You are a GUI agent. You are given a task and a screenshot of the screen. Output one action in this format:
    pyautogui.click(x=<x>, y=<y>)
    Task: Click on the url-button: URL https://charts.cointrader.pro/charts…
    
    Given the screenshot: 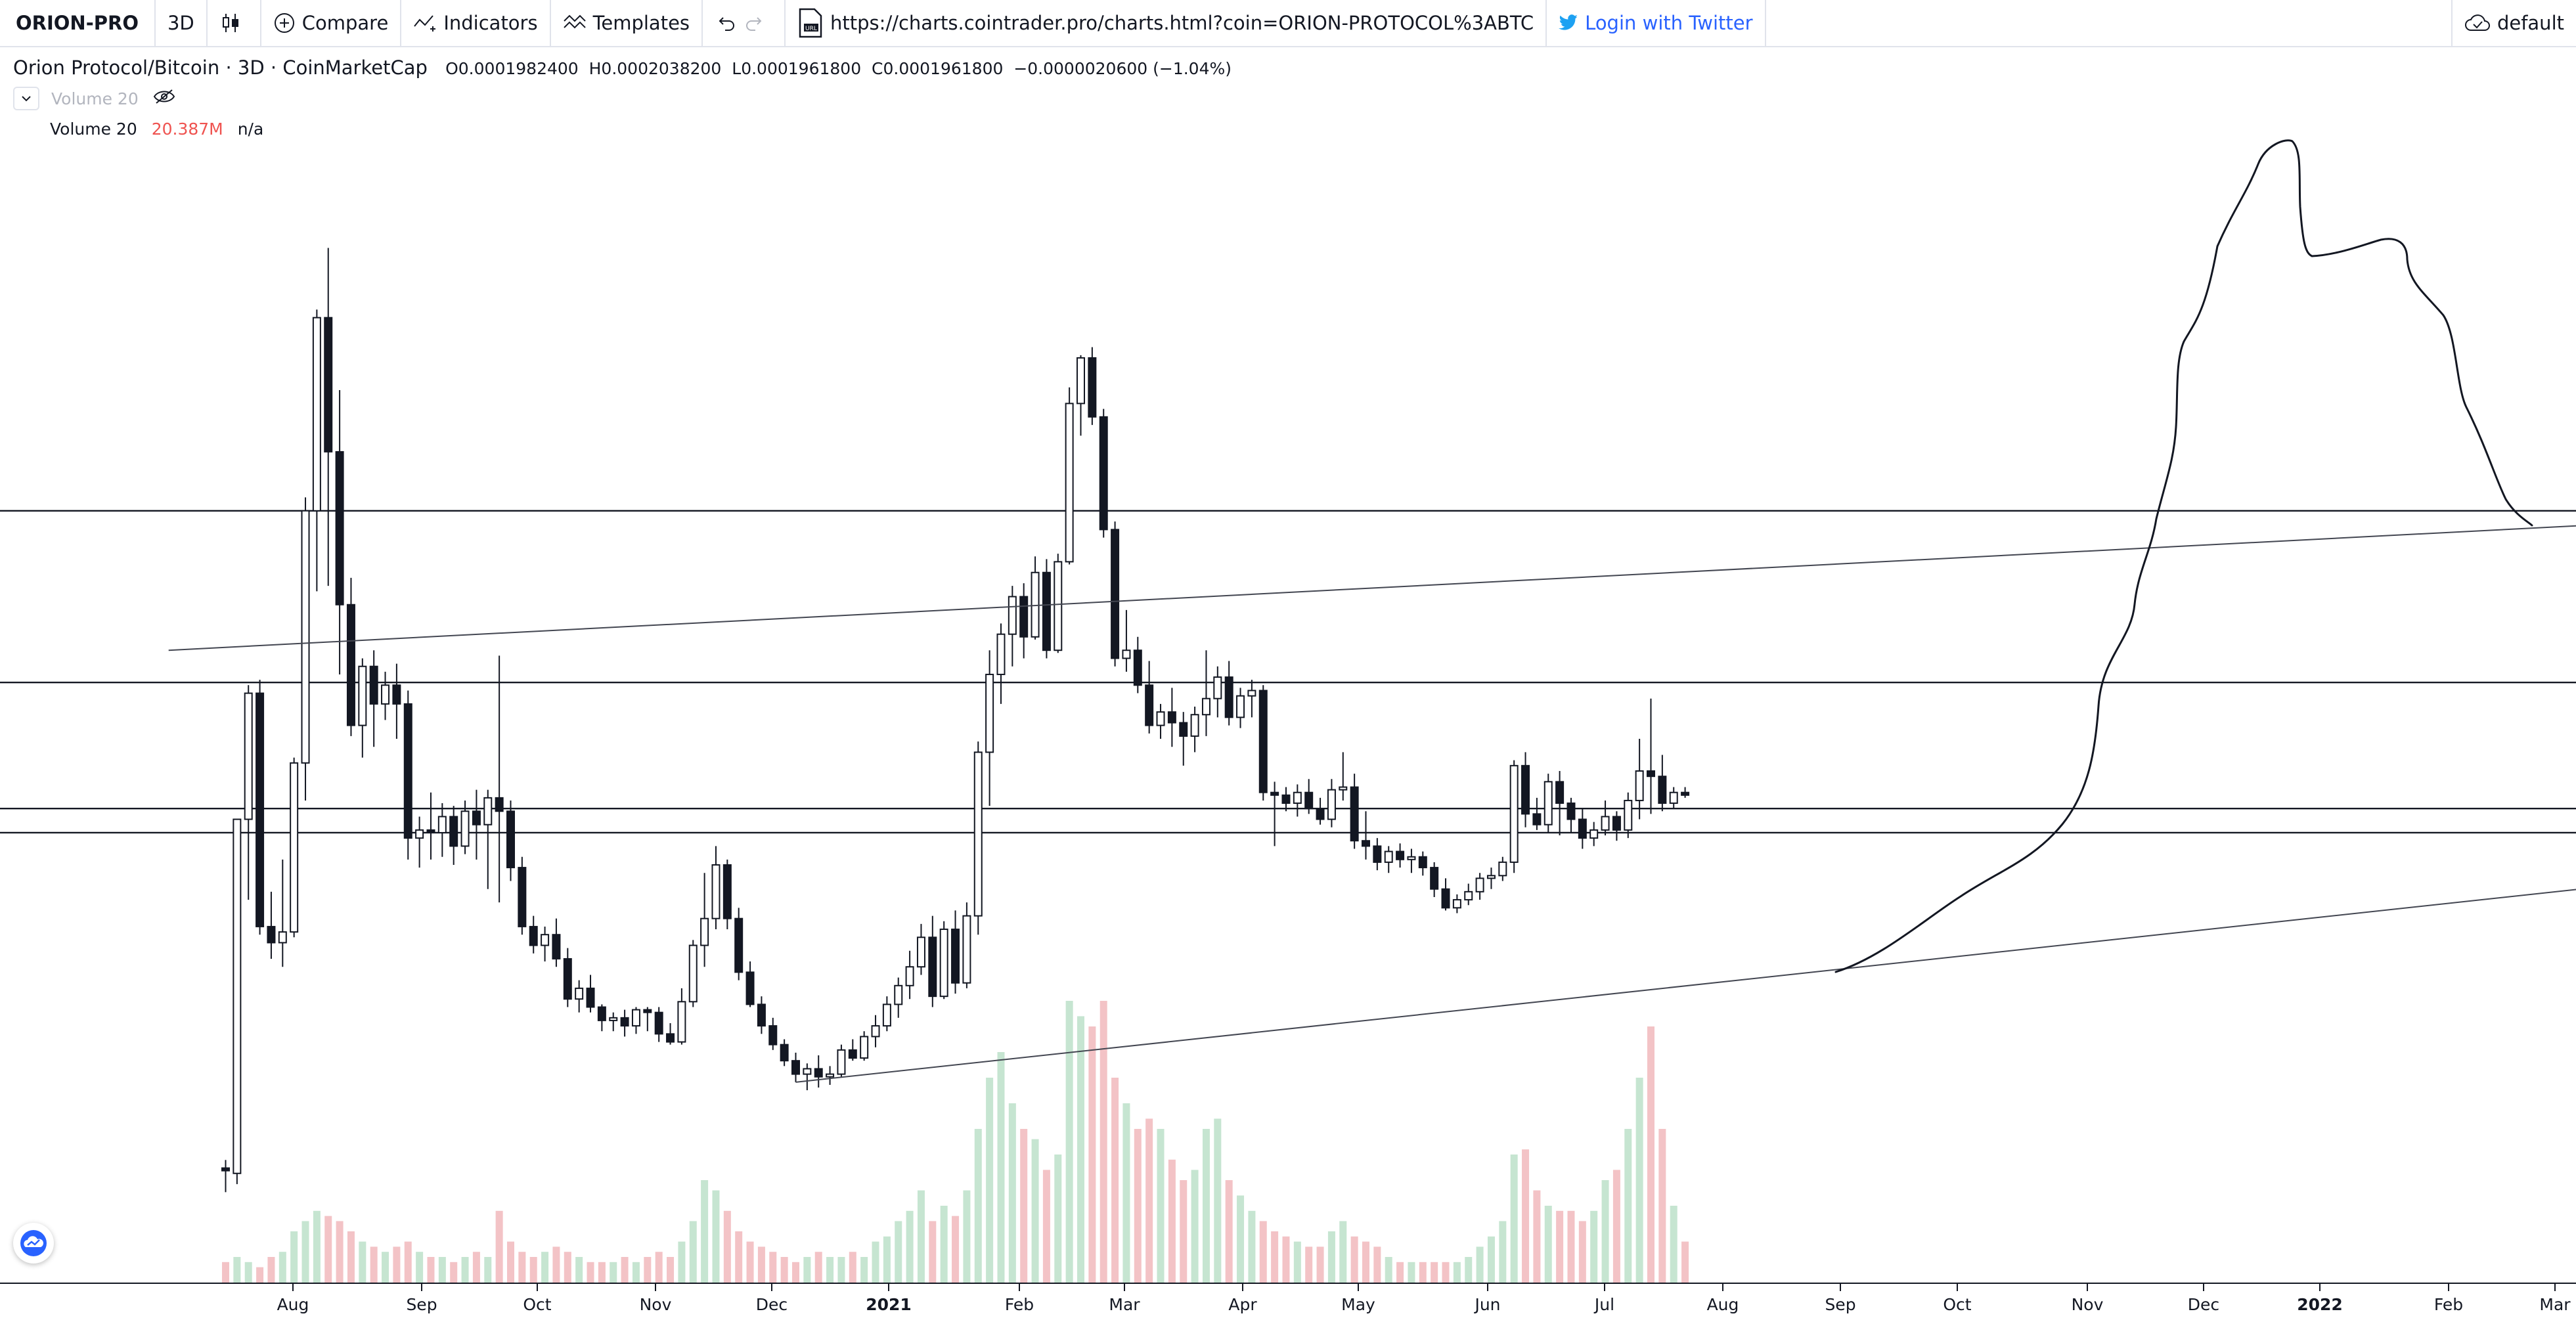 What is the action you would take?
    pyautogui.click(x=1166, y=23)
    